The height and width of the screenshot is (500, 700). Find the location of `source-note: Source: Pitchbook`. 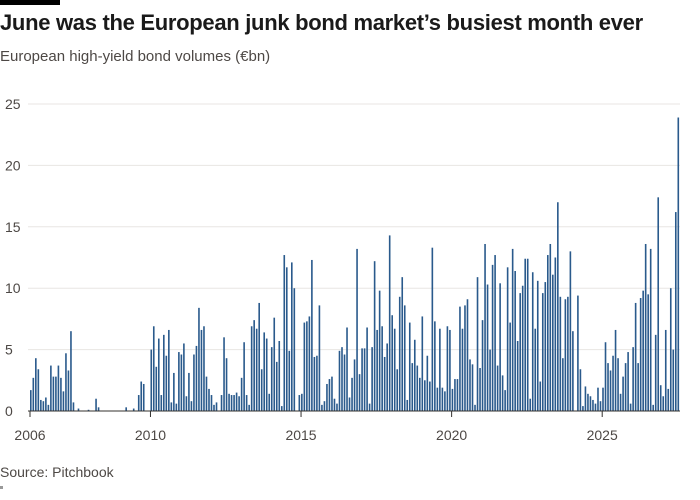

source-note: Source: Pitchbook is located at coordinates (57, 472).